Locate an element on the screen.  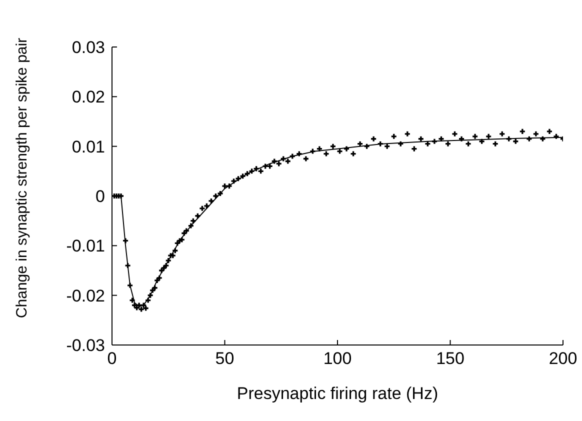
x-tick-label: 50 is located at coordinates (224, 358).